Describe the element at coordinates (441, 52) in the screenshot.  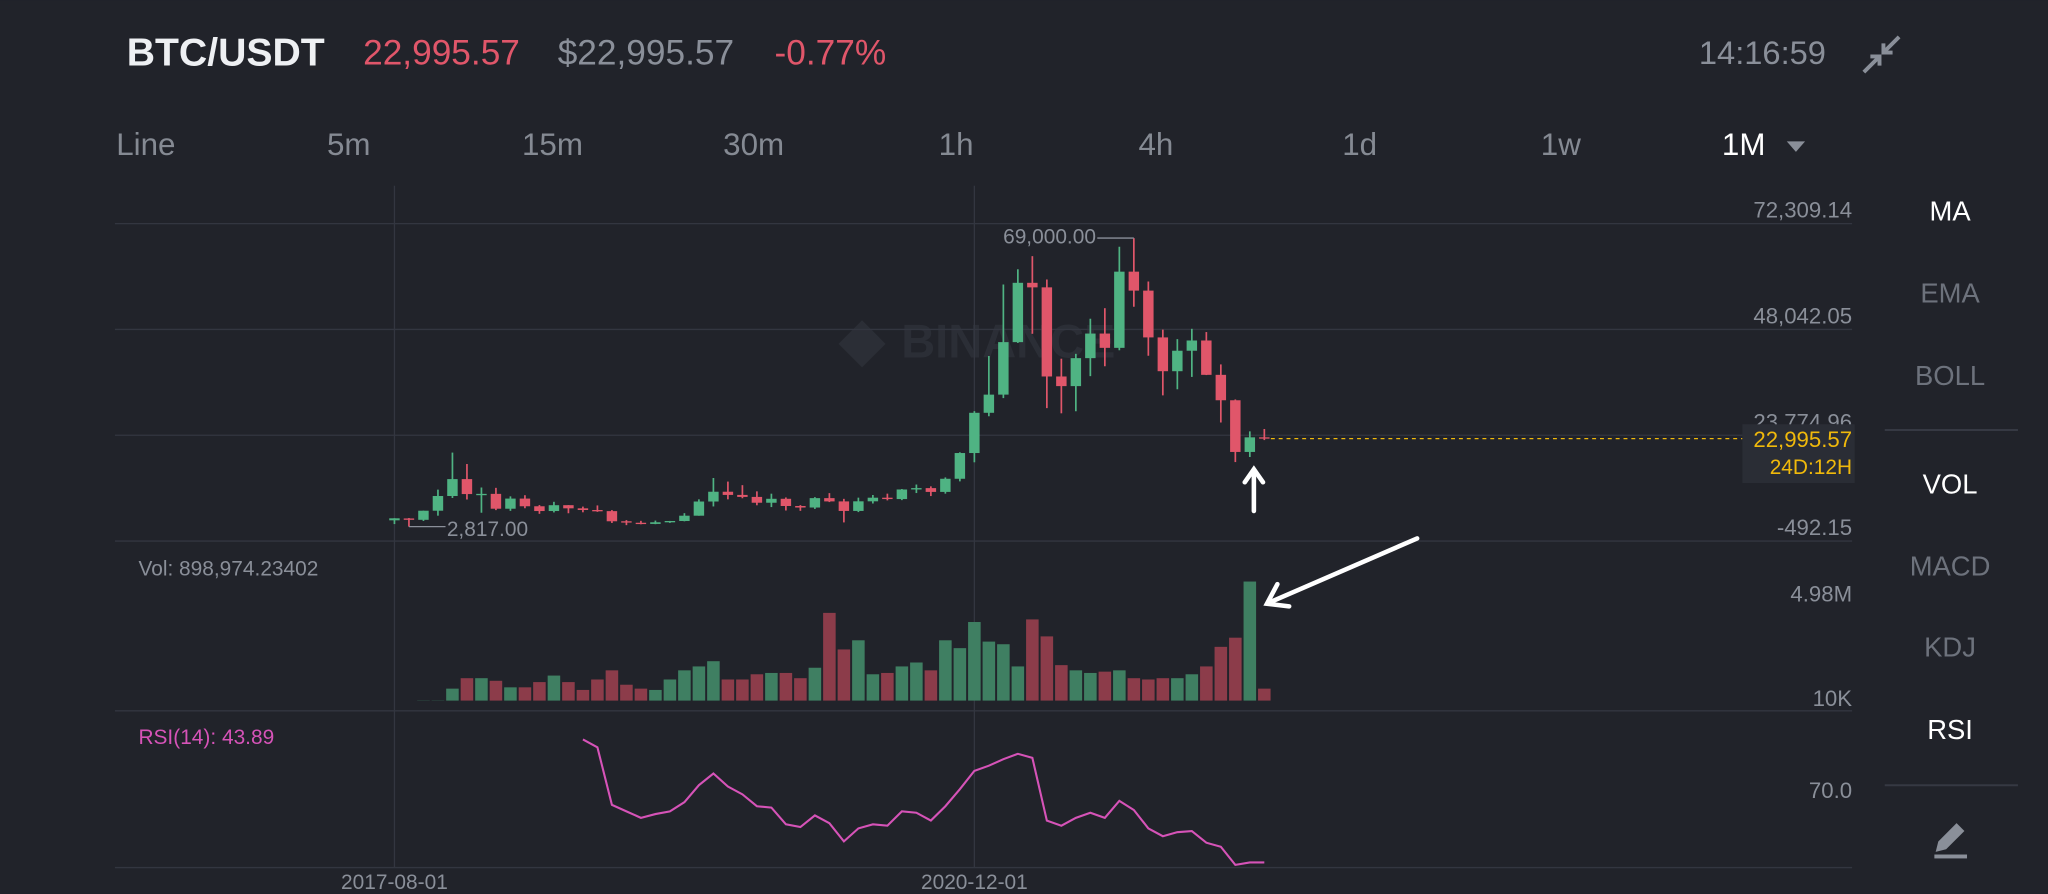
I see `last-price: 22,995.57` at that location.